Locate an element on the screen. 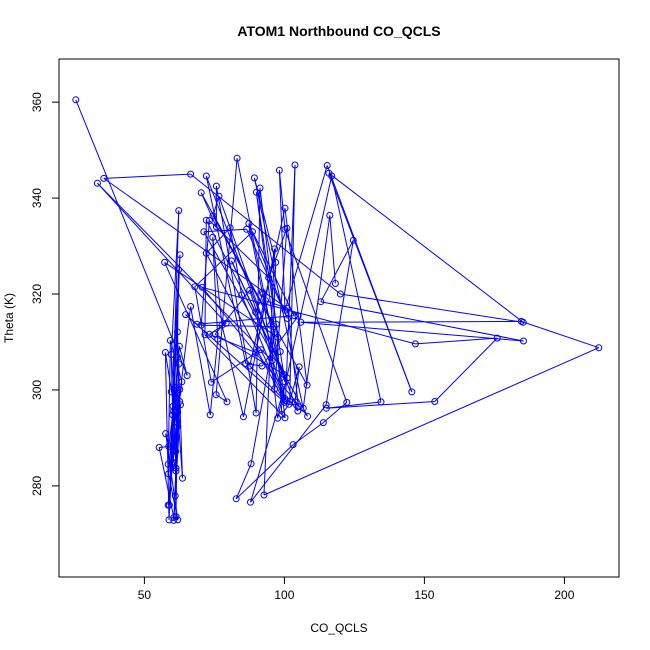 The height and width of the screenshot is (650, 650). x-tick-label: 150 is located at coordinates (424, 595).